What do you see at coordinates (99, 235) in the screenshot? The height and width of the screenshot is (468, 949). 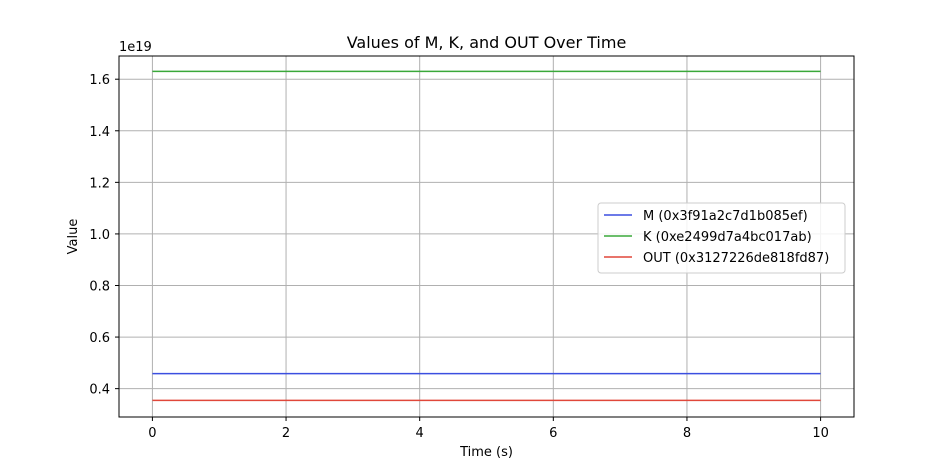 I see `y-tick-label: 1.0` at bounding box center [99, 235].